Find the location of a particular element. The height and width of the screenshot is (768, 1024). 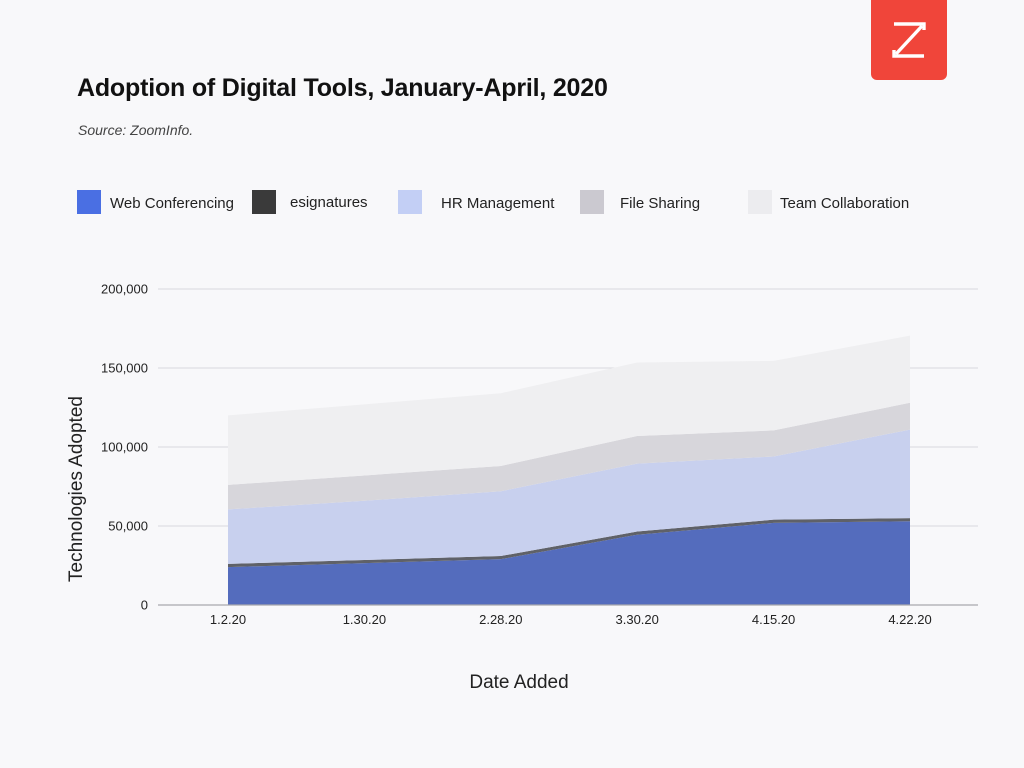

legend-label: HR Management is located at coordinates (498, 203).